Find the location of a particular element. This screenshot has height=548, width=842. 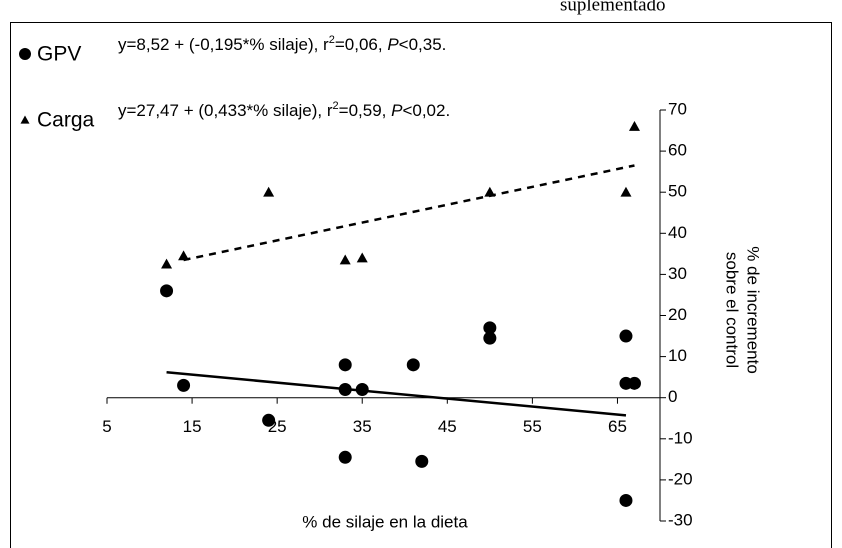

y-tick-label: 0 is located at coordinates (672, 396).